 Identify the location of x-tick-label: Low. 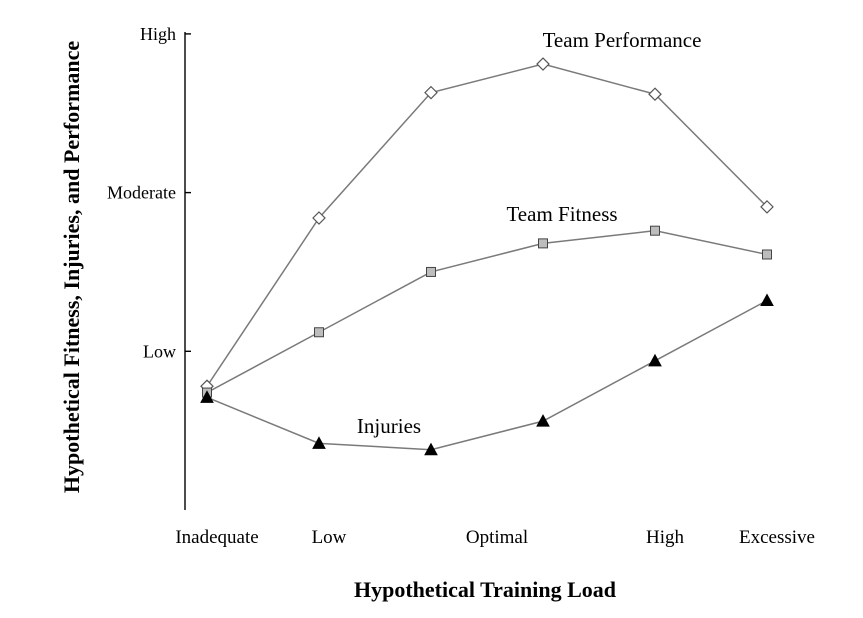
(329, 537).